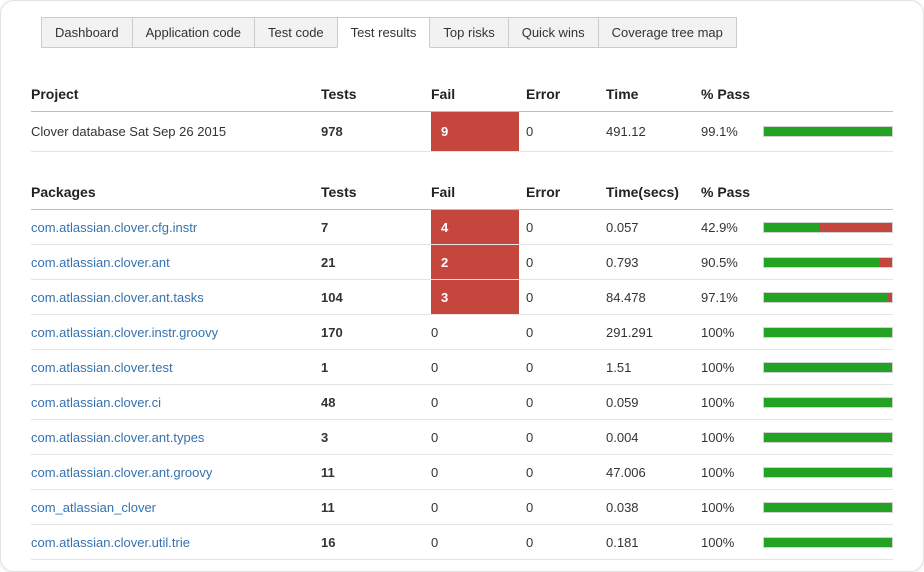 The image size is (924, 572). I want to click on table-row: com_atlassian_clover 11 0 0 0.038 100%, so click(462, 507).